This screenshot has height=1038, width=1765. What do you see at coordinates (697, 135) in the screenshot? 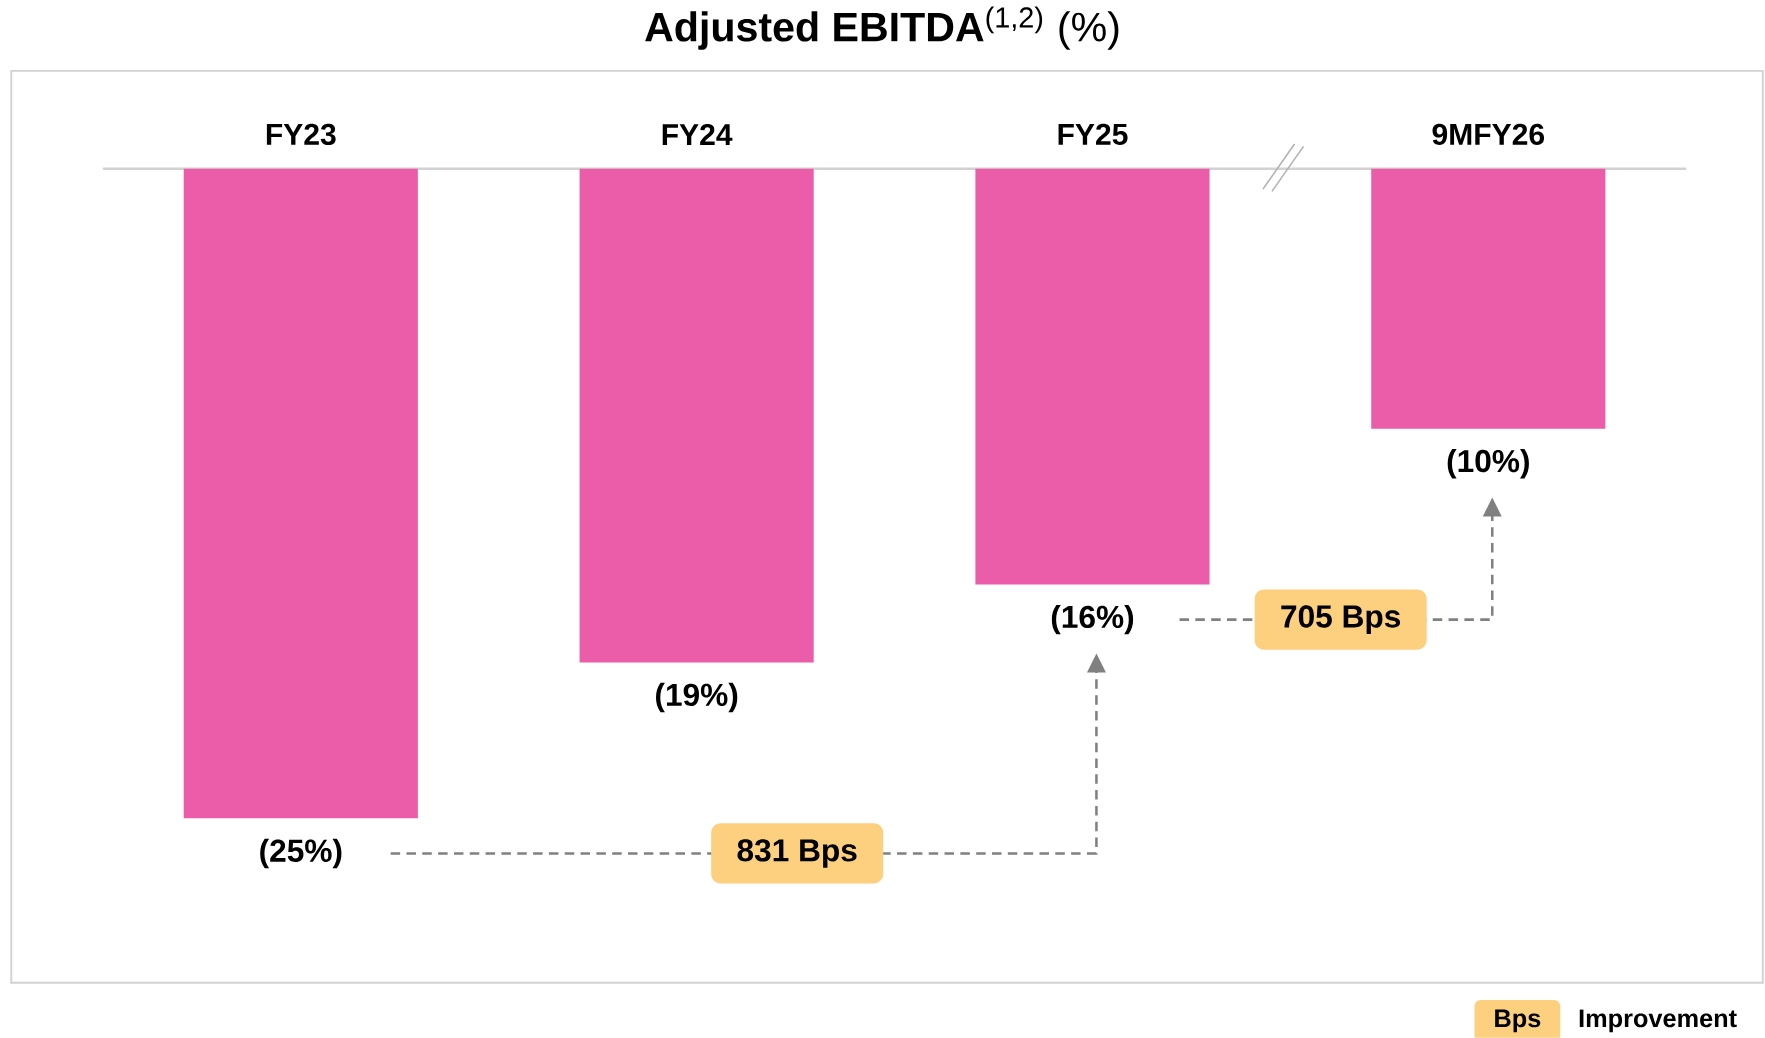
I see `x-tick-label: FY24` at bounding box center [697, 135].